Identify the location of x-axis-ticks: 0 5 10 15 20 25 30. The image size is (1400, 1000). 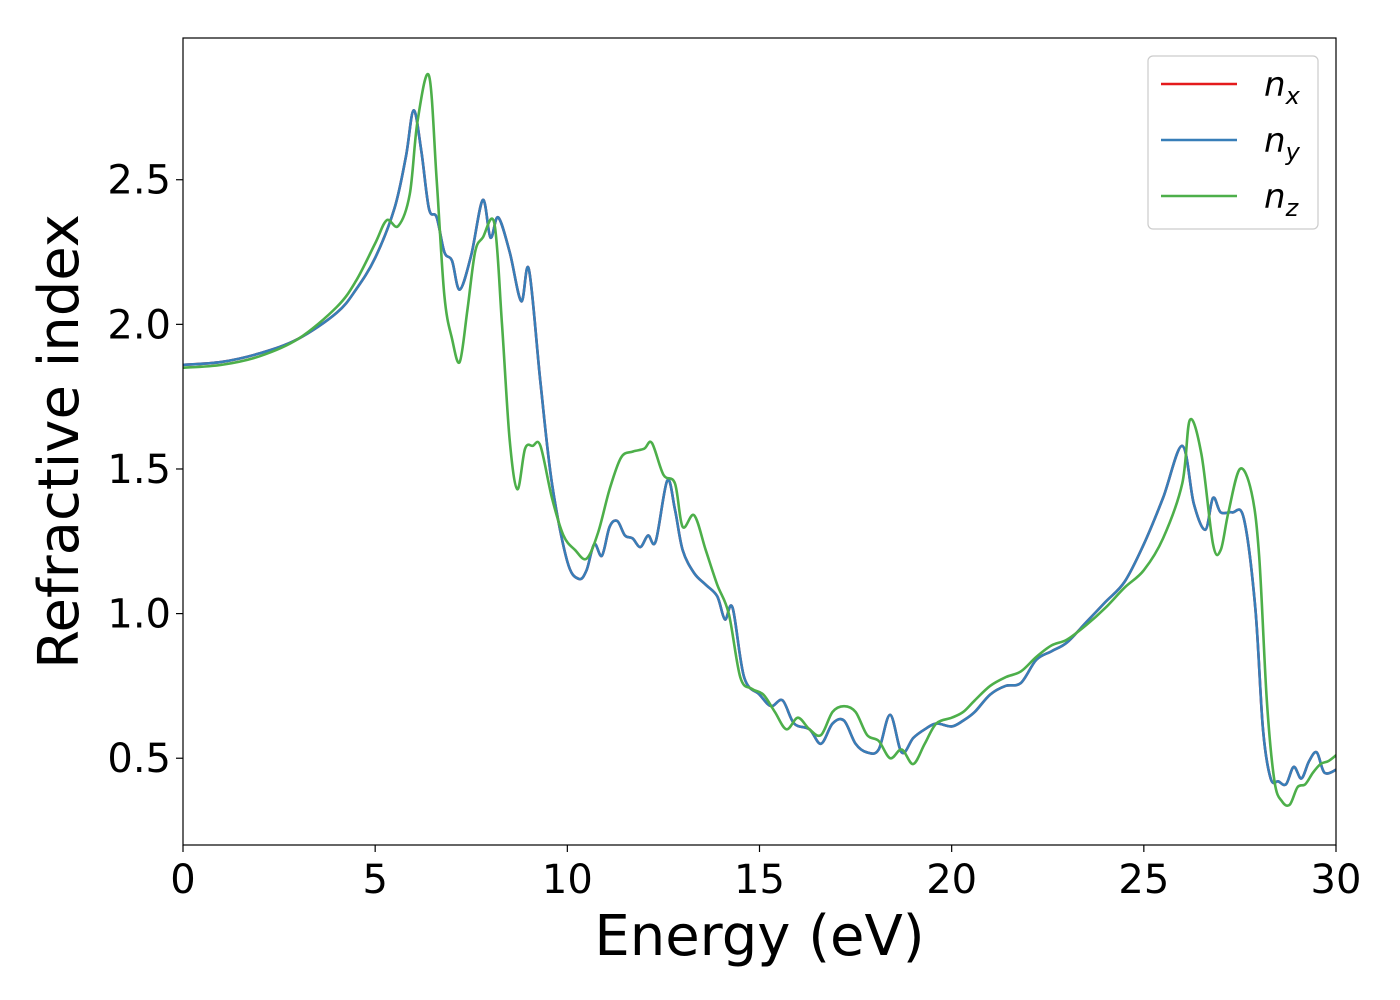
(765, 874).